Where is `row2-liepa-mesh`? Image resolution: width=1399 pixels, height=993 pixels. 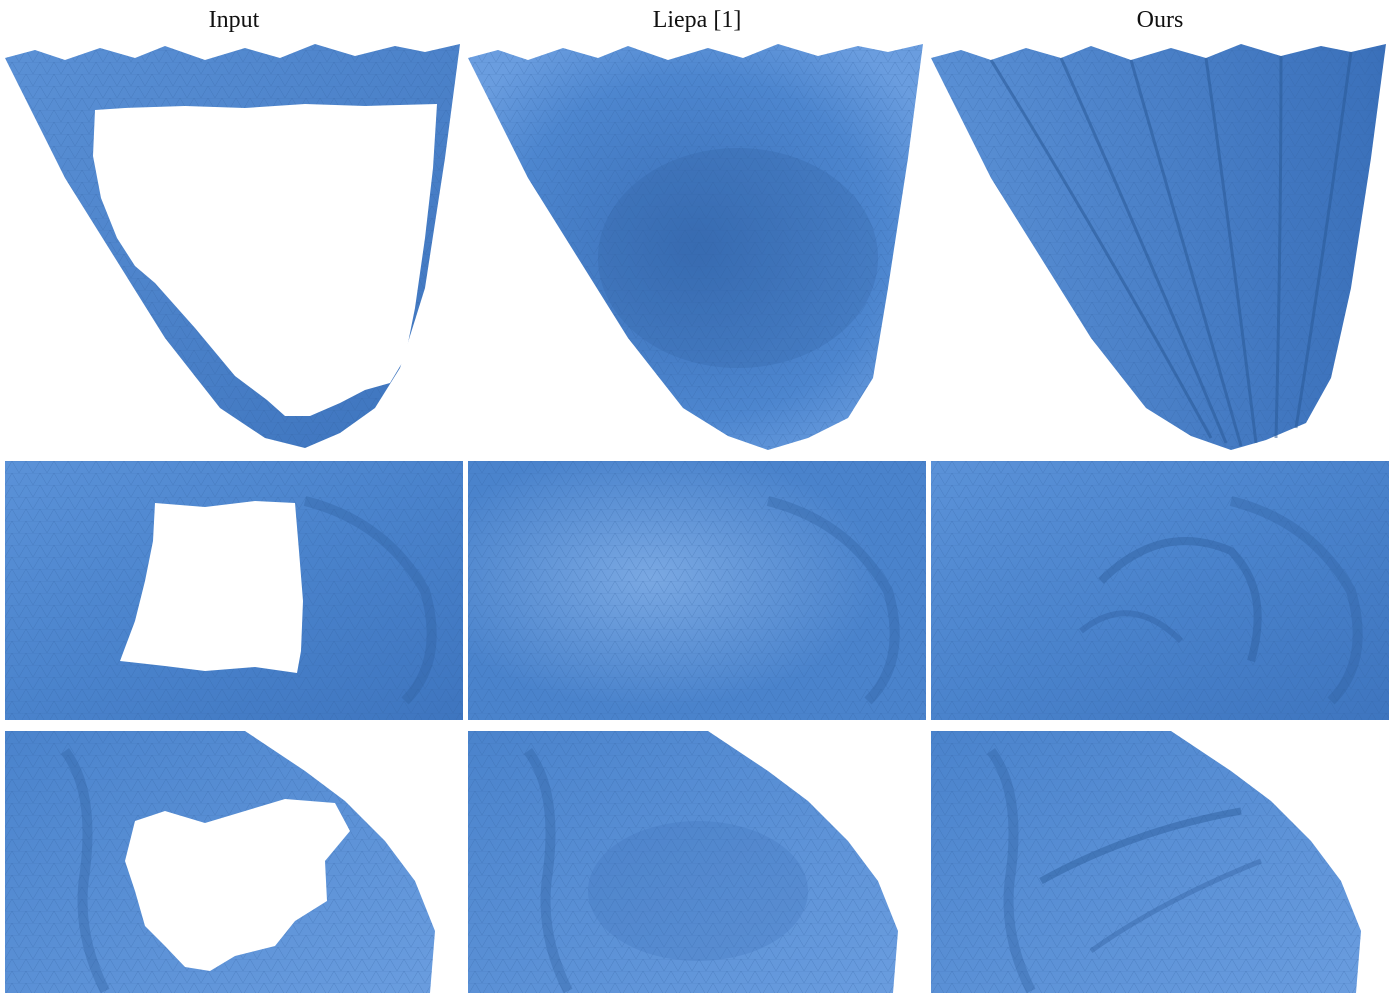 row2-liepa-mesh is located at coordinates (697, 590).